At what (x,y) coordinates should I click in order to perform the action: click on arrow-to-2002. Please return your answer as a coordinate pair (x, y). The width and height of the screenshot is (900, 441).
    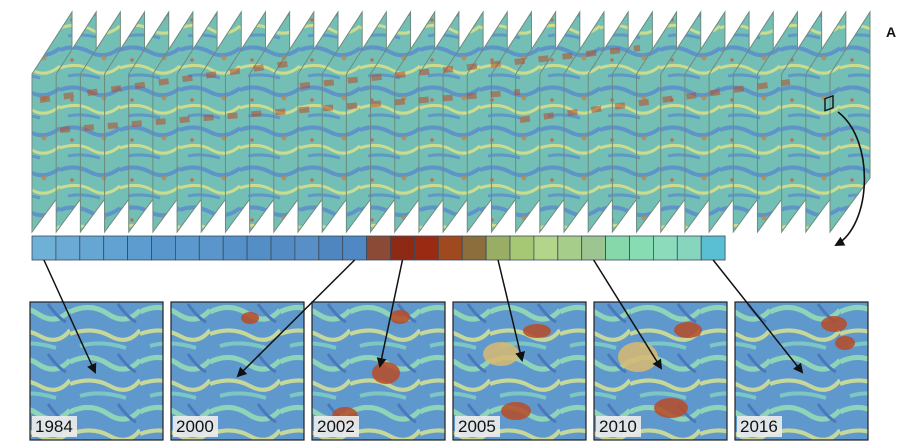
    Looking at the image, I should click on (390, 313).